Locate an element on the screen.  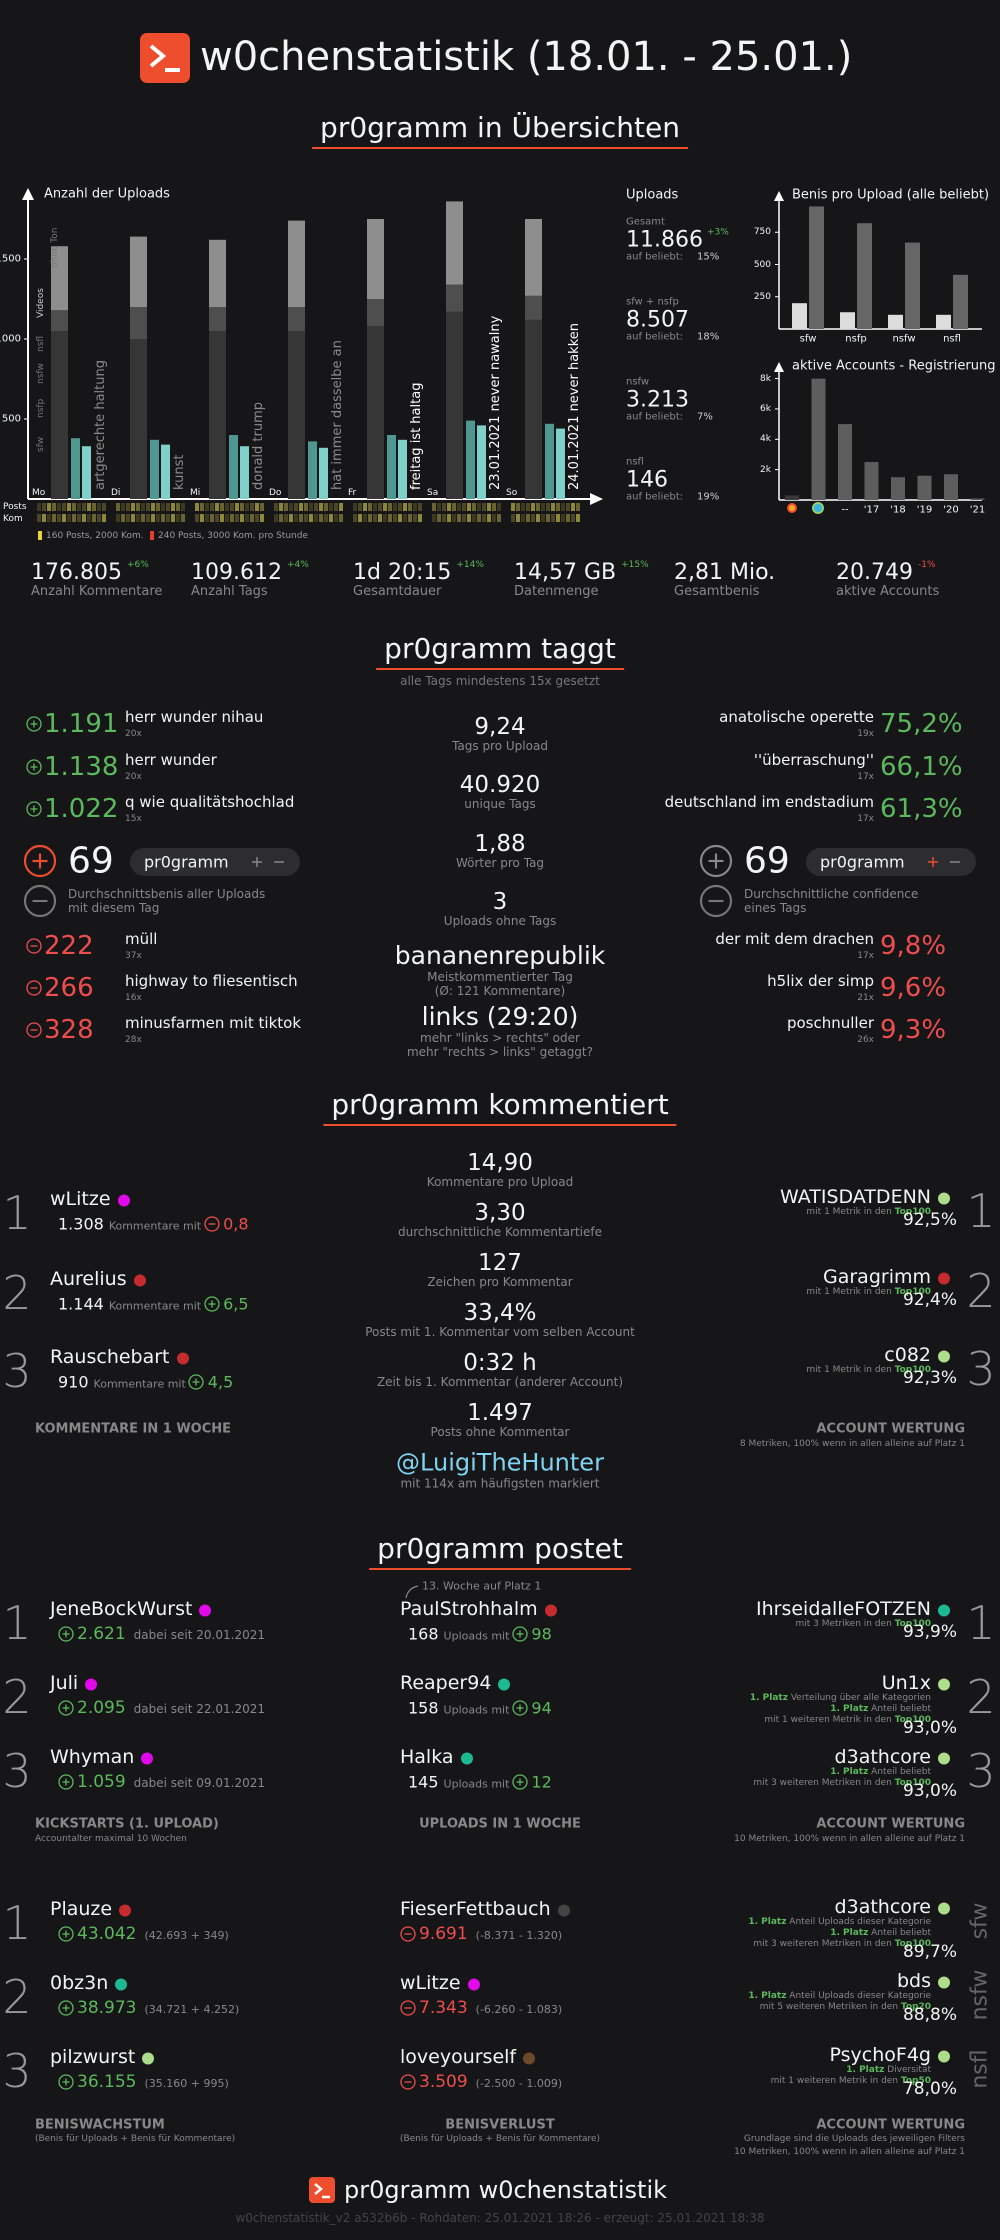
day-top-tag: 23.01.2021 never nawalny is located at coordinates (495, 402).